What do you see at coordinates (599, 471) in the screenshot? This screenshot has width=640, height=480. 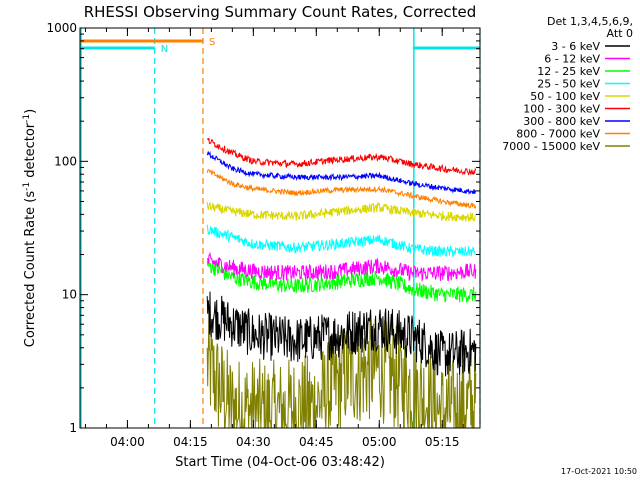 I see `timestamp: 17-Oct-2021 10:50` at bounding box center [599, 471].